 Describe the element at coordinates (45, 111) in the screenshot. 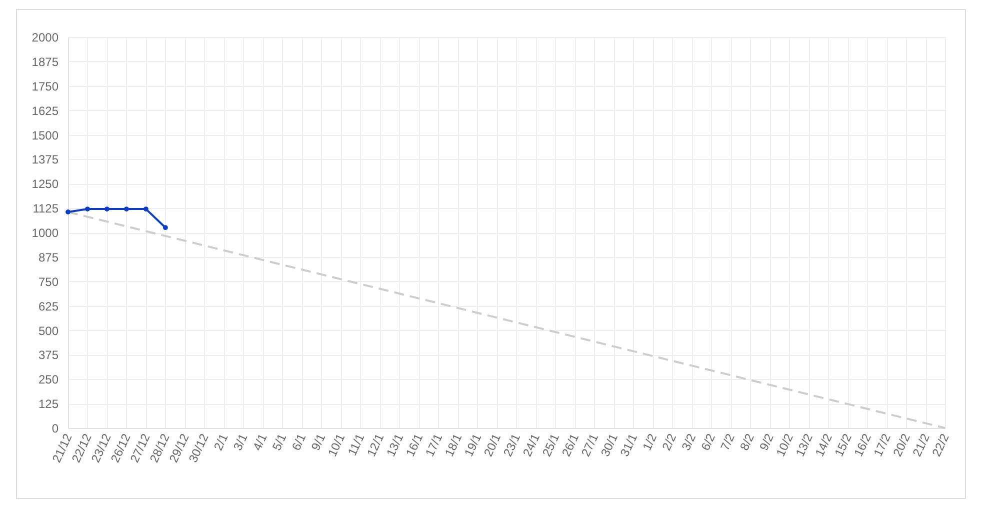

I see `y-tick-label: 1625` at that location.